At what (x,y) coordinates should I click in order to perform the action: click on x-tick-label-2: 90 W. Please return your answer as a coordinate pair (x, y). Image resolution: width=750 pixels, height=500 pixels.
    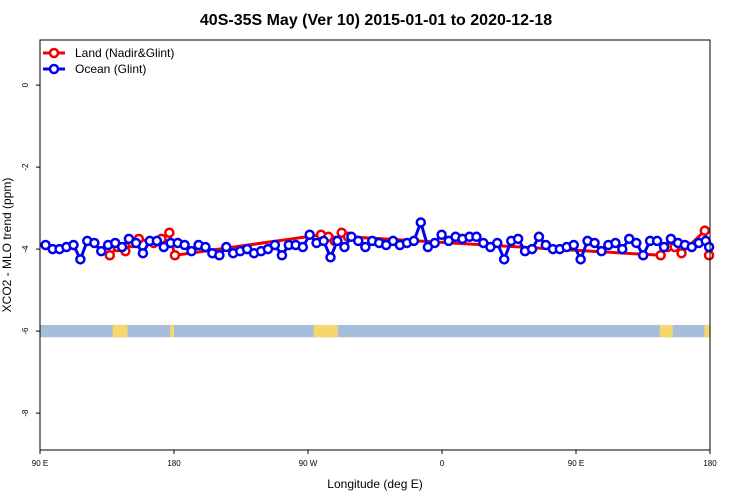
    Looking at the image, I should click on (308, 463).